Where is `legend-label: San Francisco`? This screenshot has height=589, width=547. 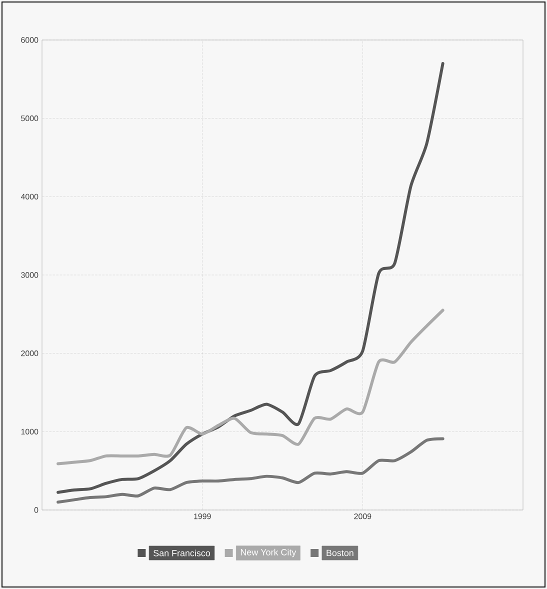 legend-label: San Francisco is located at coordinates (182, 553).